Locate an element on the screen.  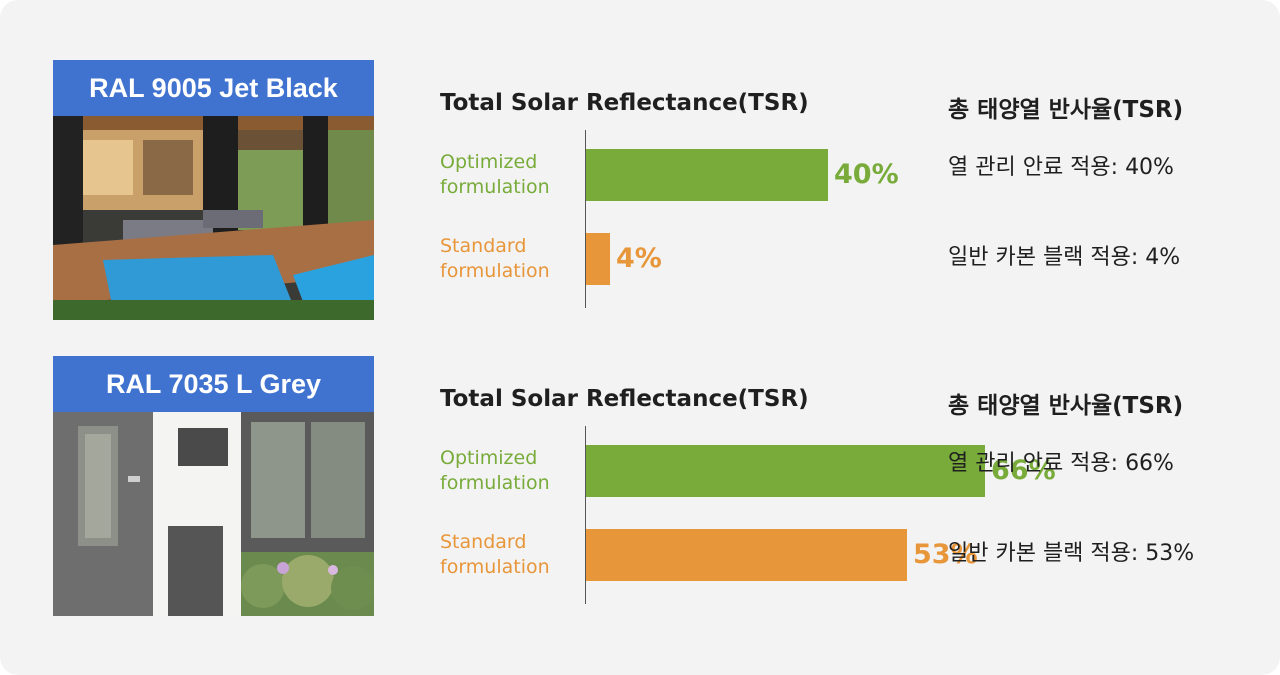
korean-line-standard: 일반 카본 블랙 적용: 53% is located at coordinates (1071, 553).